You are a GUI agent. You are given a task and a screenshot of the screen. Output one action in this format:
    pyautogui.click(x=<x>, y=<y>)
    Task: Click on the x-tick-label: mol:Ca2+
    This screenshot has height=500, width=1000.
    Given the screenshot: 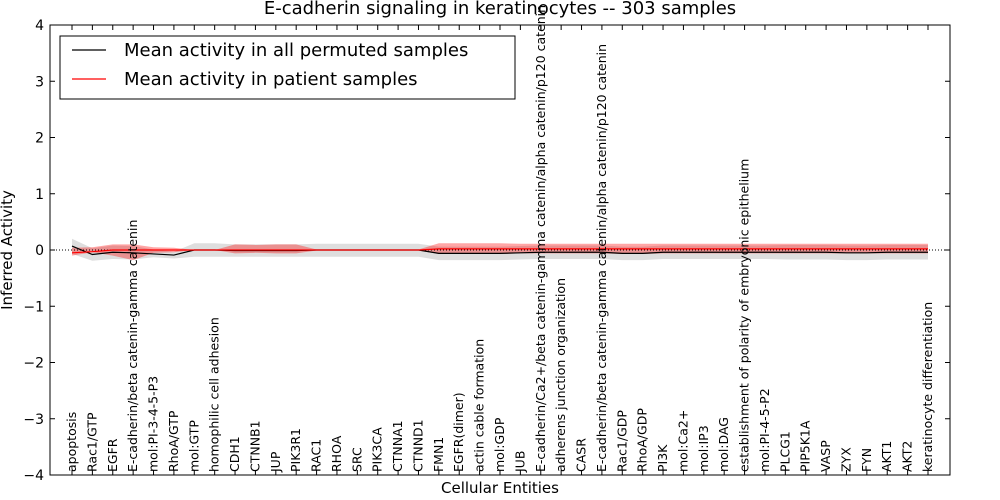 What is the action you would take?
    pyautogui.click(x=682, y=441)
    